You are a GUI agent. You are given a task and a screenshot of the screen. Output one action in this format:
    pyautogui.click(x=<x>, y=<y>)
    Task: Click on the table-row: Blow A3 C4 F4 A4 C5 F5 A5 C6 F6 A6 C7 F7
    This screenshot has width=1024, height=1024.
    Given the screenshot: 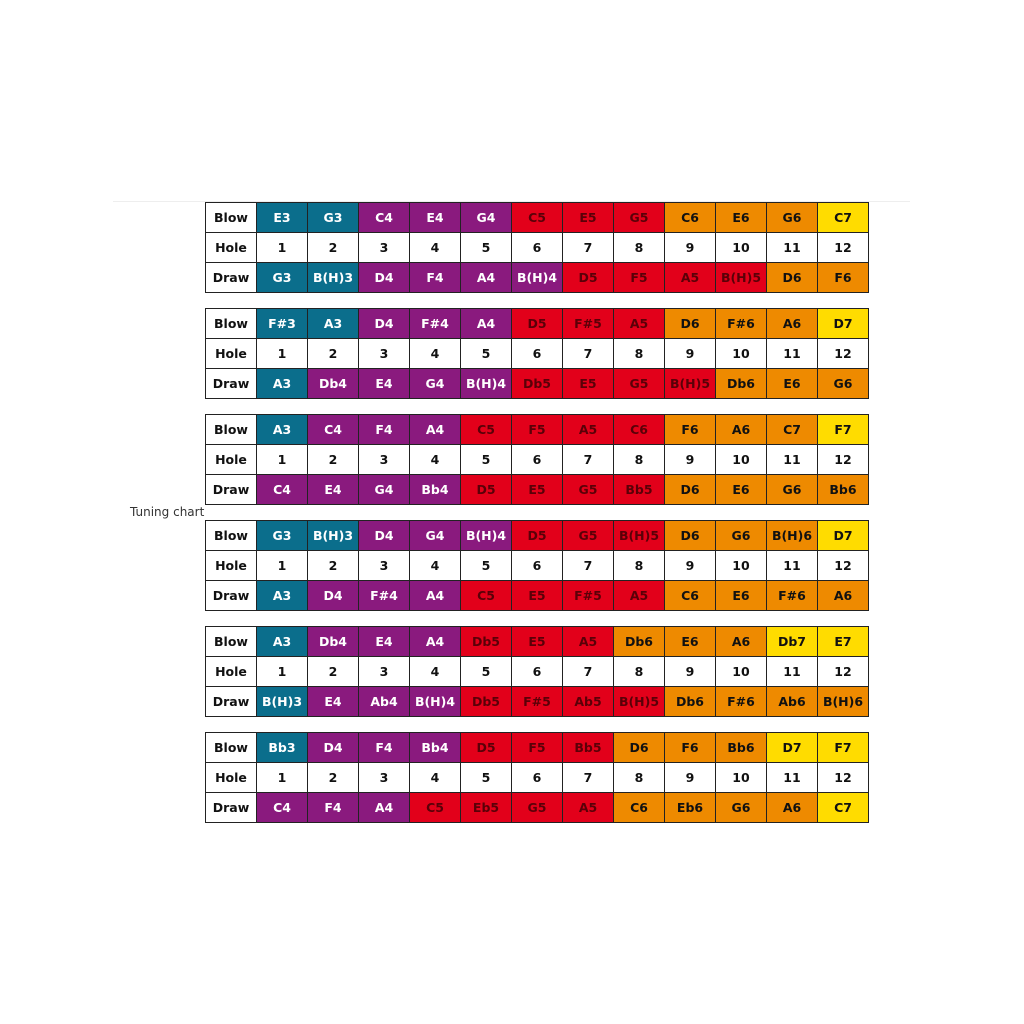 What is the action you would take?
    pyautogui.click(x=537, y=429)
    